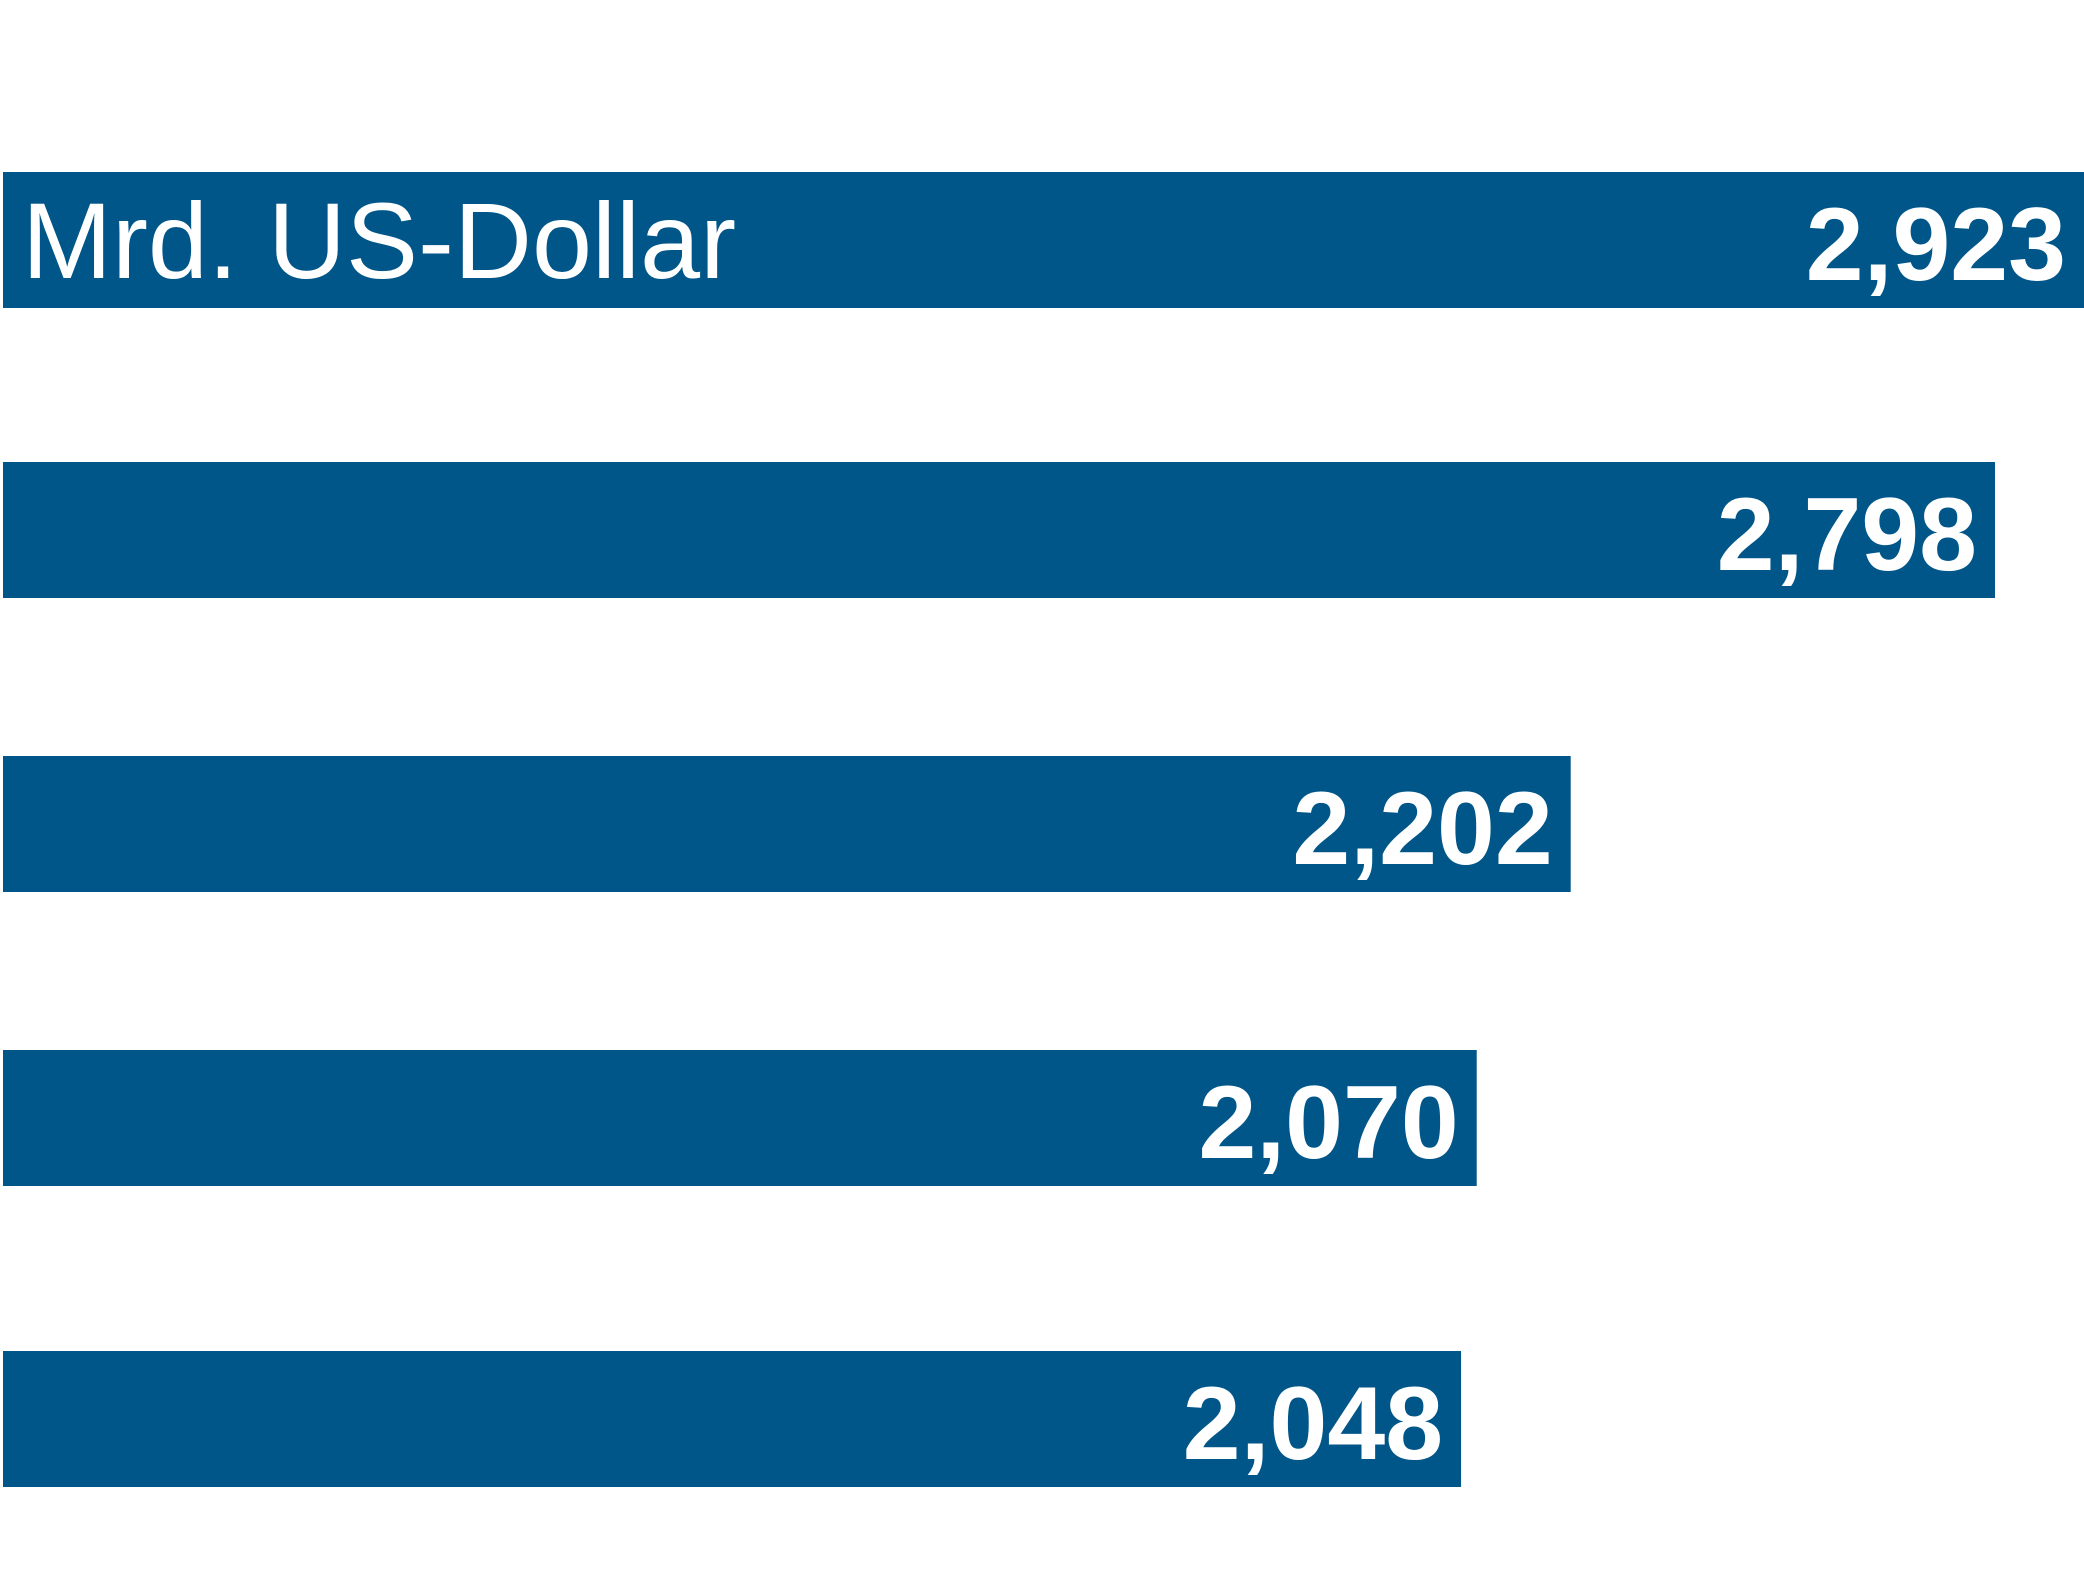  Describe the element at coordinates (1847, 535) in the screenshot. I see `bar-value-label-2: 2,798` at that location.